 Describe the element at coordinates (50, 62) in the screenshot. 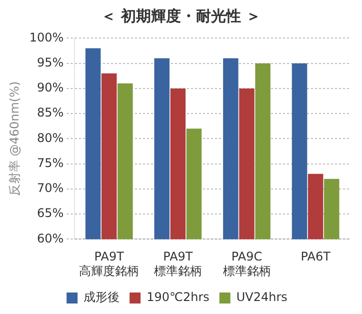

I see `y-tick-label: 95%` at that location.